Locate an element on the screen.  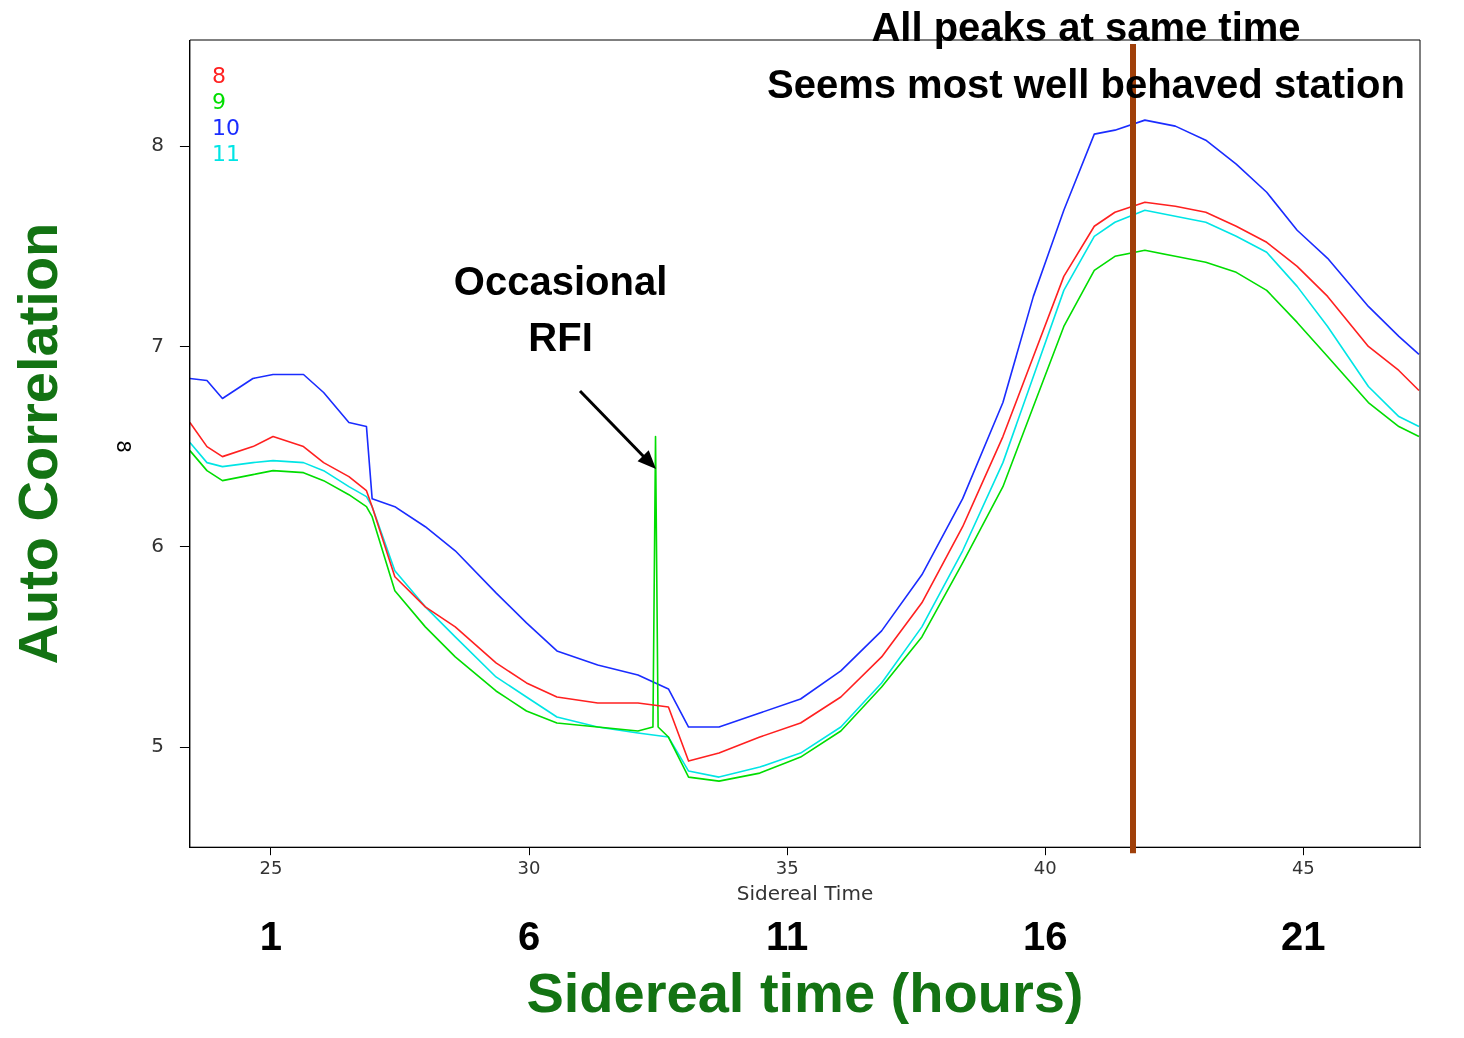
x2-tick-label: 6 is located at coordinates (529, 935).